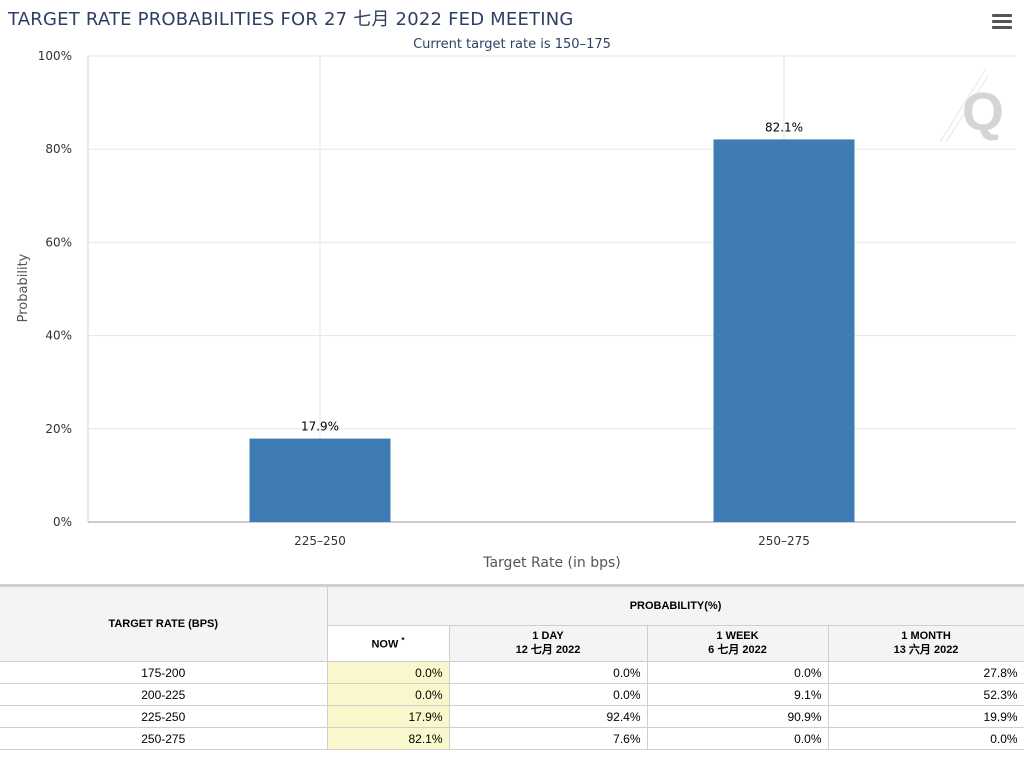  What do you see at coordinates (55, 56) in the screenshot?
I see `y-tick-label: 100%` at bounding box center [55, 56].